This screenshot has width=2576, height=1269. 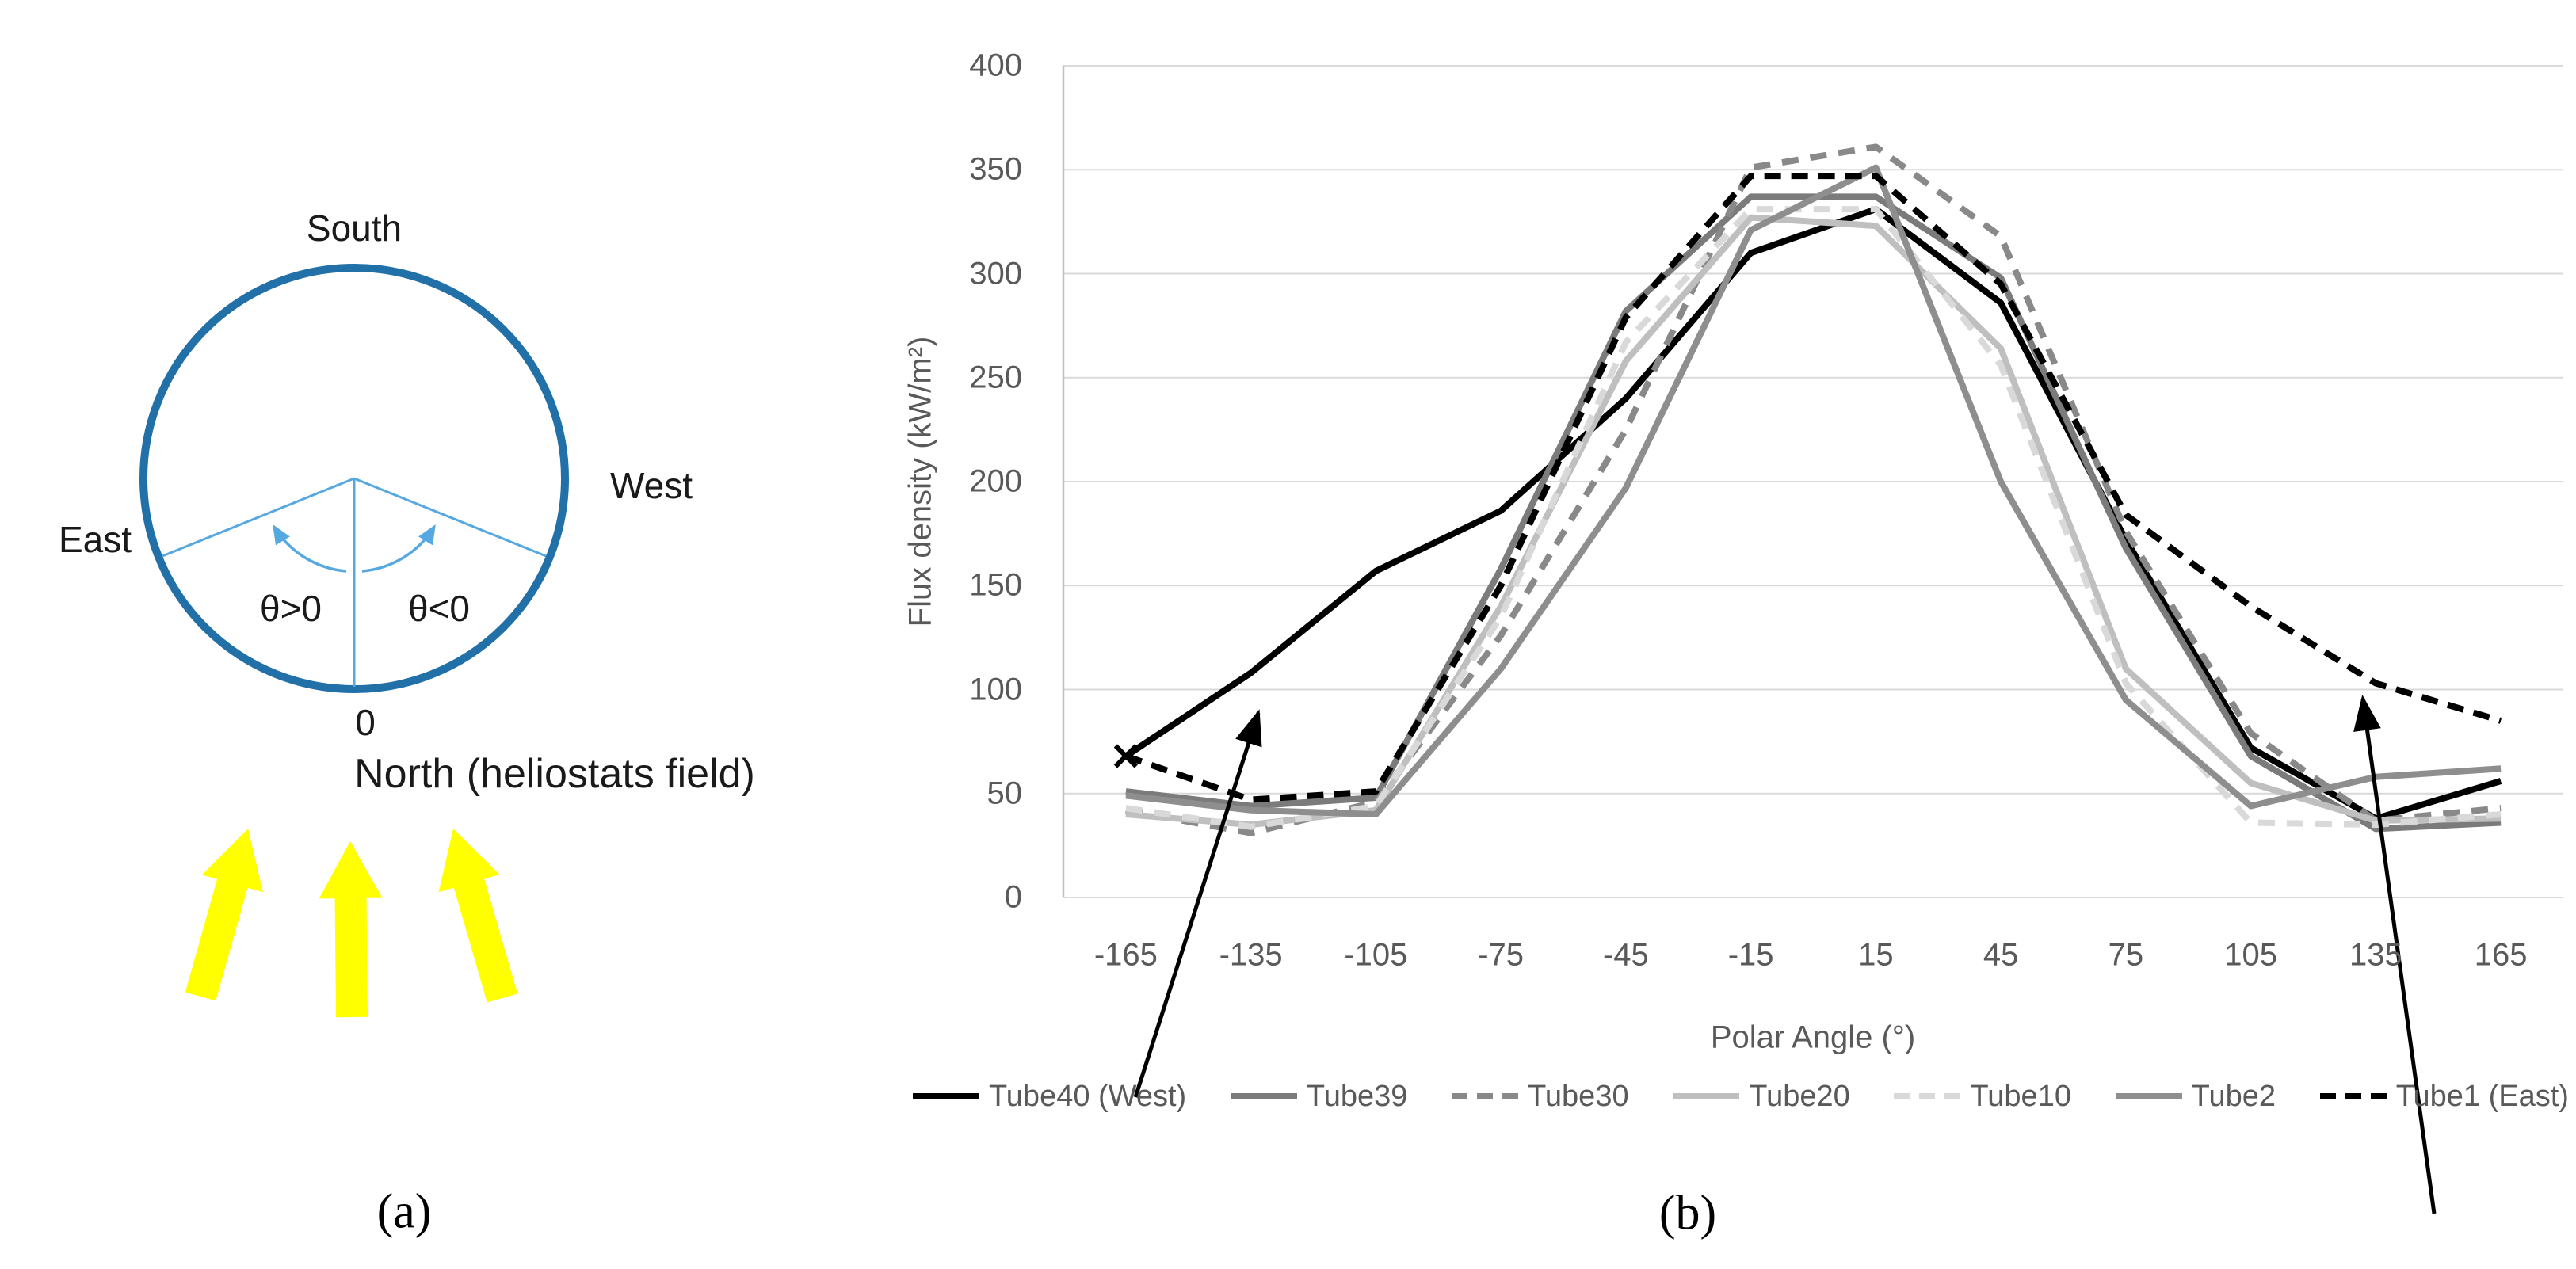 What do you see at coordinates (995, 66) in the screenshot?
I see `y-tick-400: 400` at bounding box center [995, 66].